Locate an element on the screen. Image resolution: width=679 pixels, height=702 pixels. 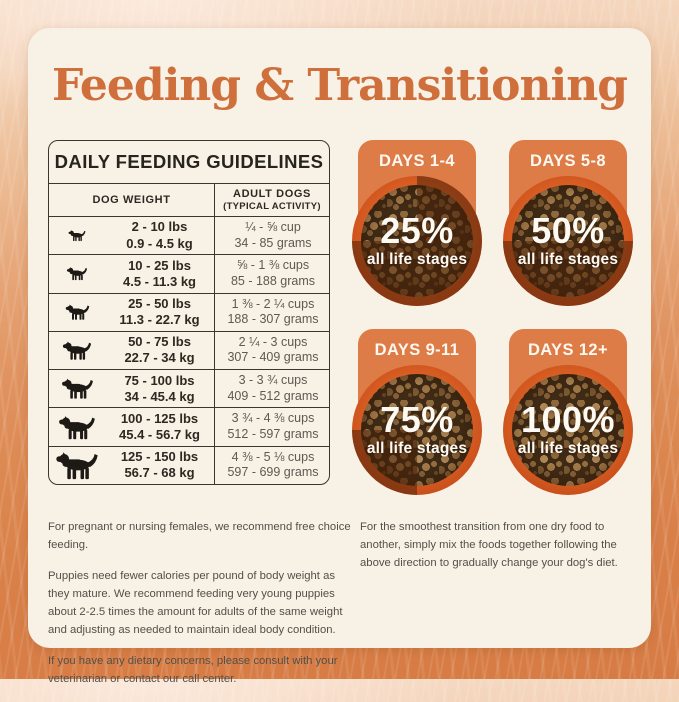
weight-lbs: 50 - 75 lbs is located at coordinates (159, 342).